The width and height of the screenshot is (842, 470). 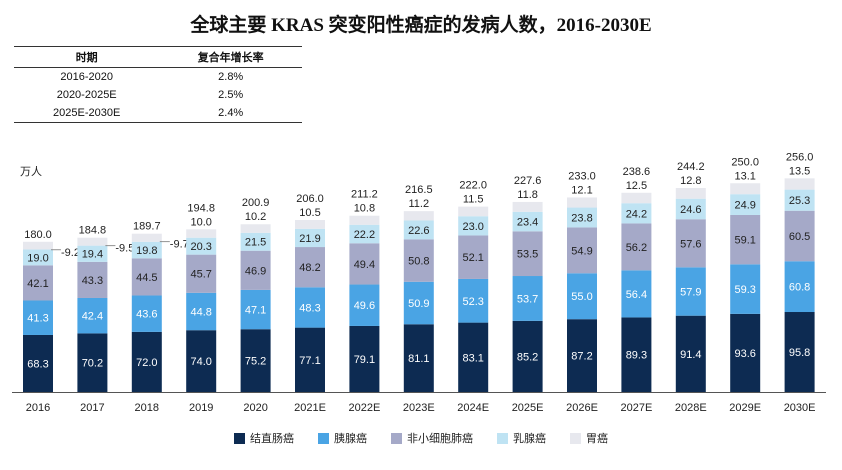 I want to click on cagr-period: 2025E-2030E, so click(x=87, y=113).